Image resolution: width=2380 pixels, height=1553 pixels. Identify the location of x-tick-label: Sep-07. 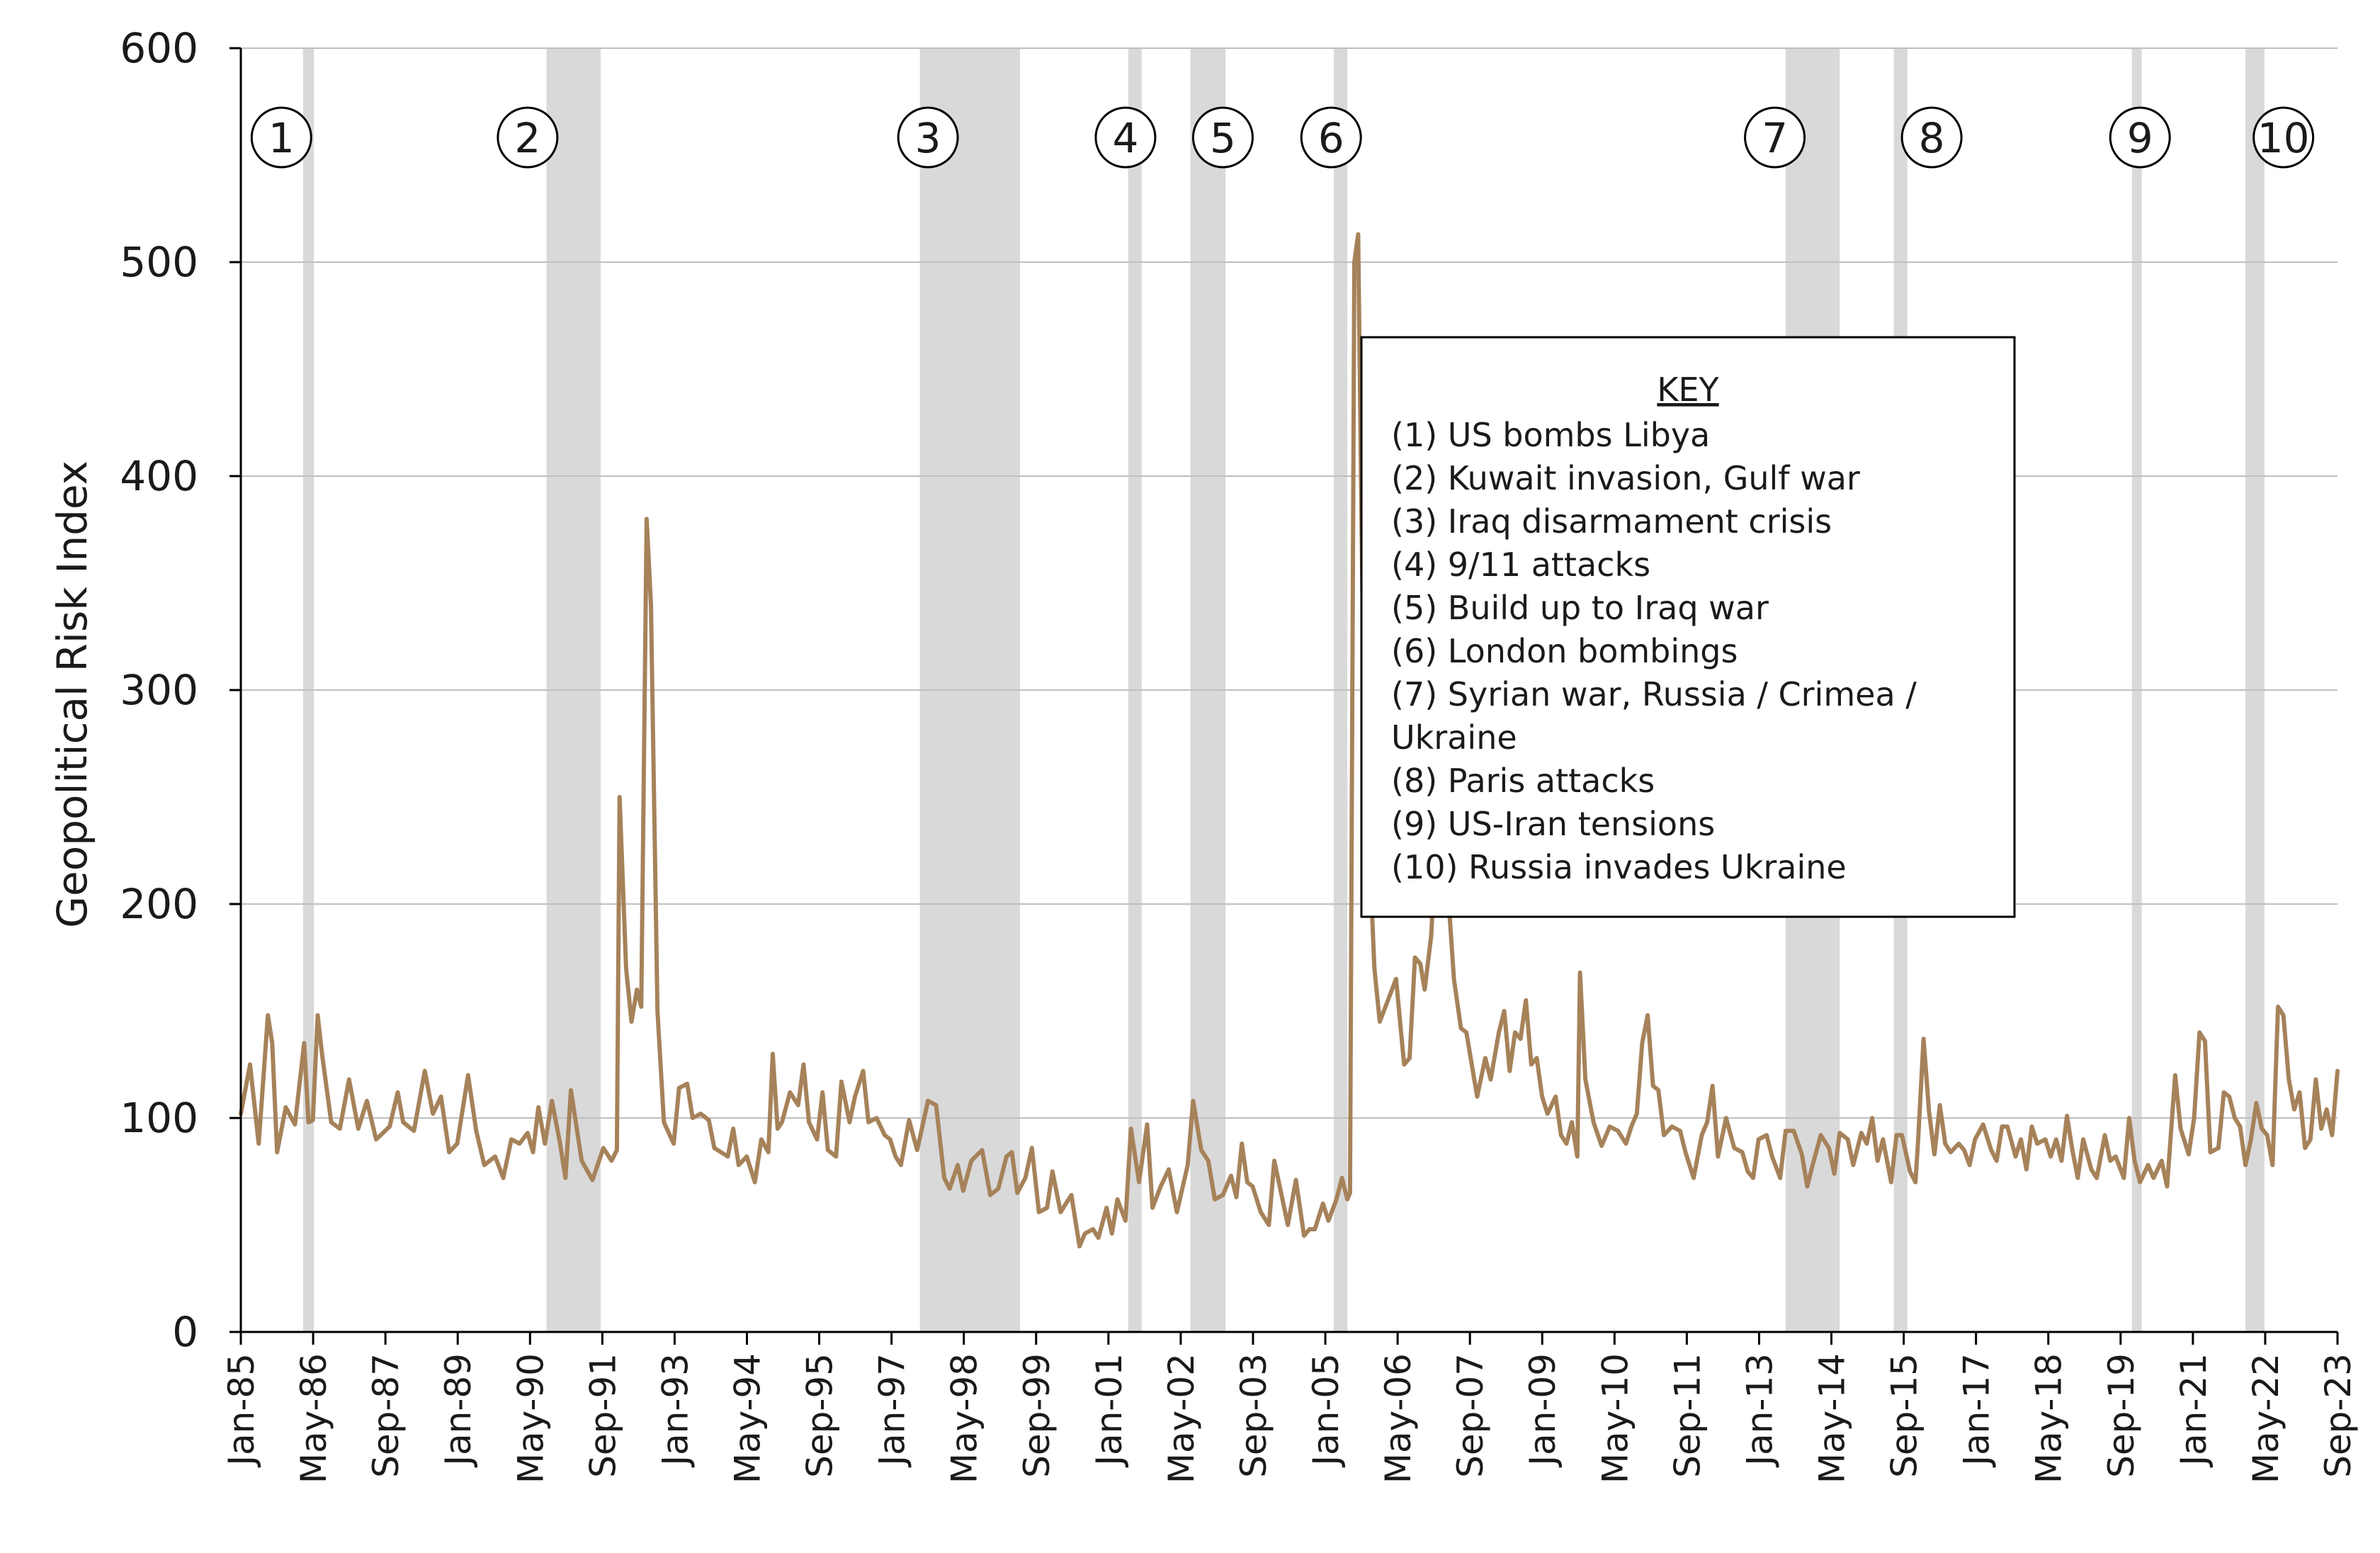
(1470, 1416).